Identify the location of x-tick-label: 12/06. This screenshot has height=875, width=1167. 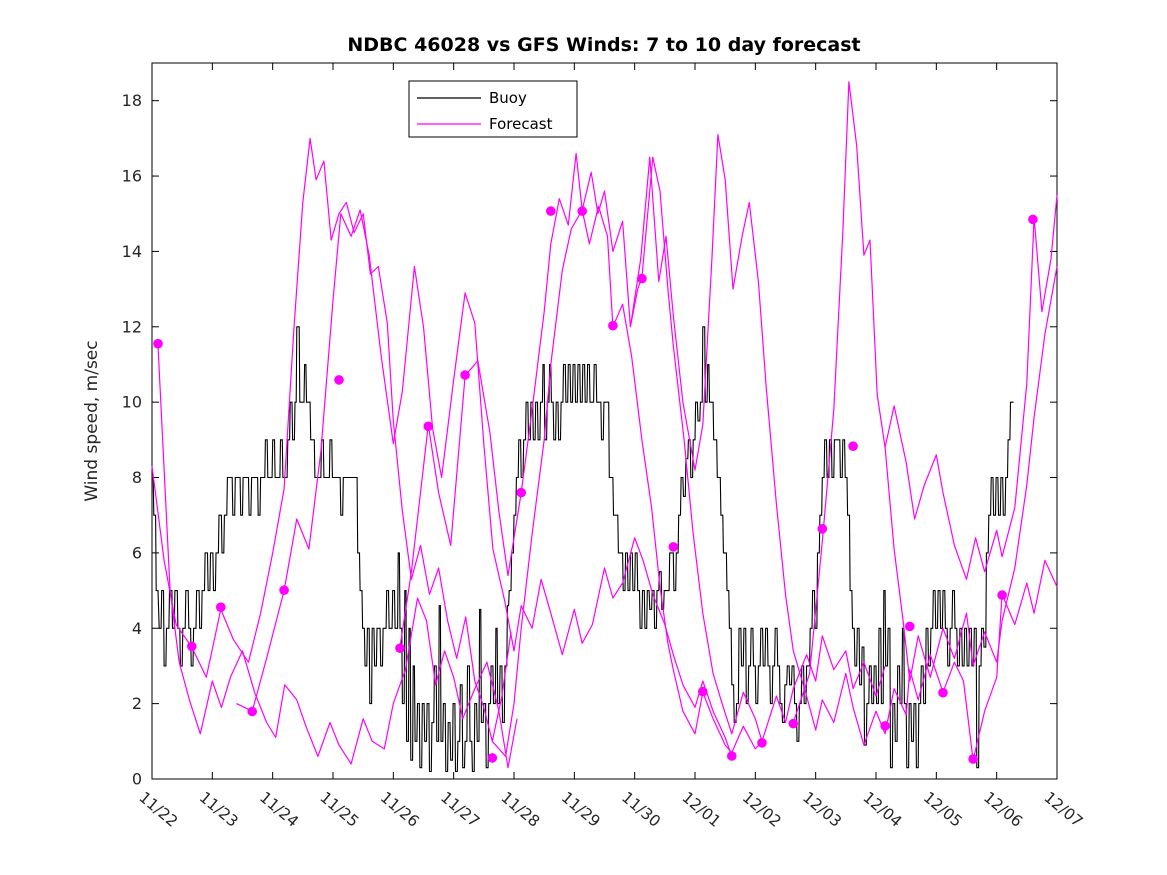
(1003, 809).